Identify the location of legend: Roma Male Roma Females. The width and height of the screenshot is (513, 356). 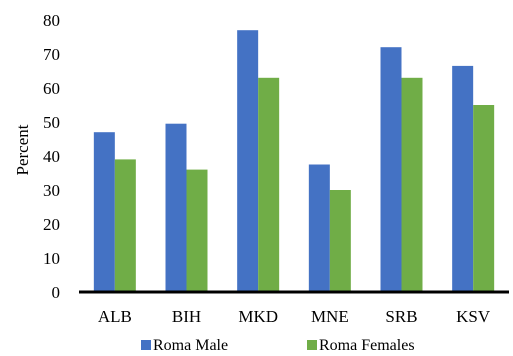
(278, 345).